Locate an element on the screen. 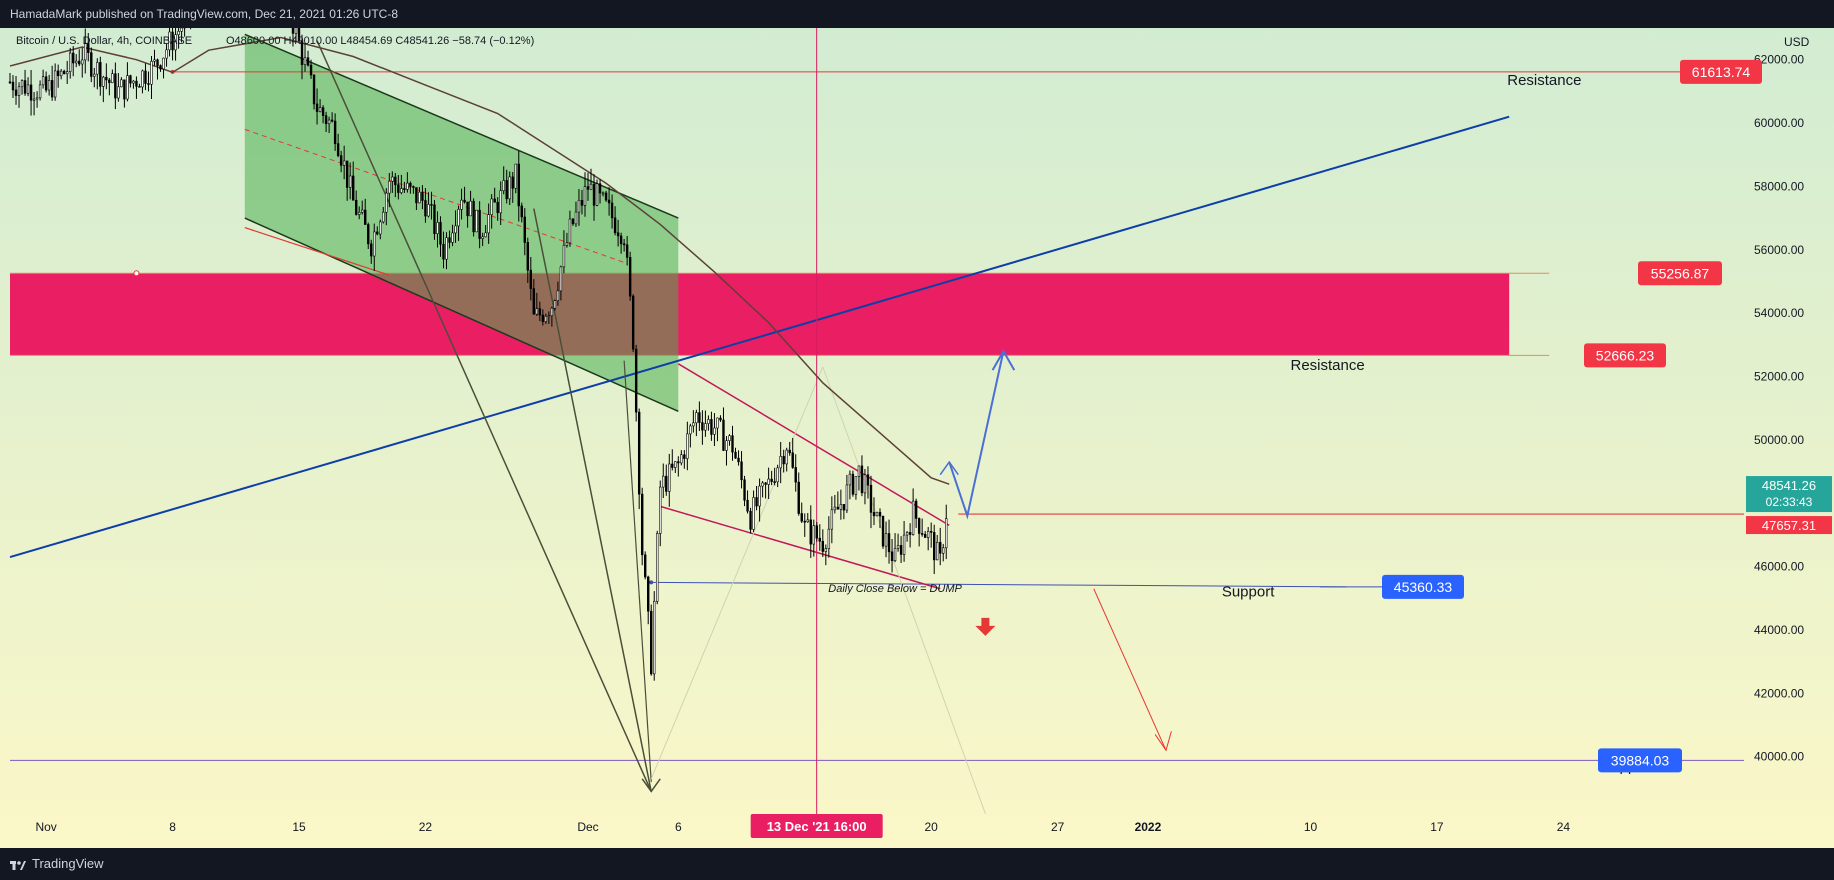 The width and height of the screenshot is (1834, 880). channel-upper-line is located at coordinates (461, 126).